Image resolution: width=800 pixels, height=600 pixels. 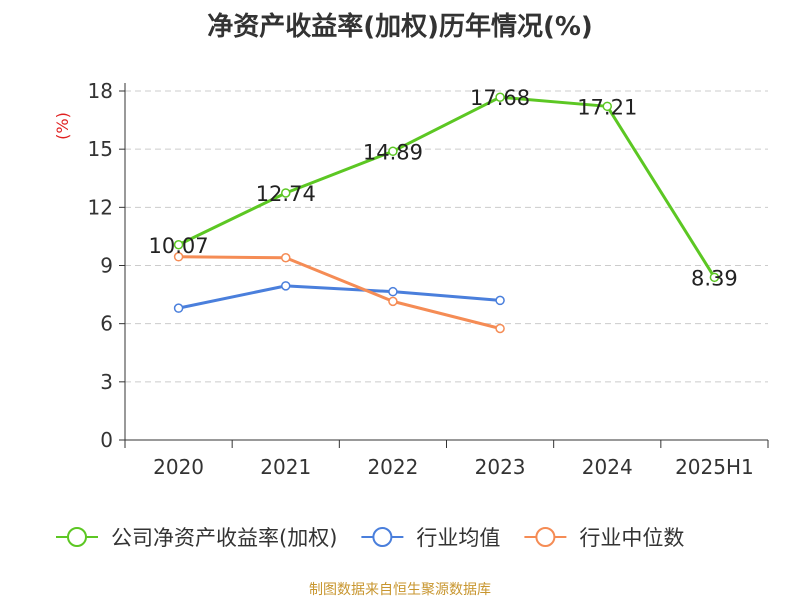 What do you see at coordinates (100, 91) in the screenshot?
I see `y-tick-label: 18` at bounding box center [100, 91].